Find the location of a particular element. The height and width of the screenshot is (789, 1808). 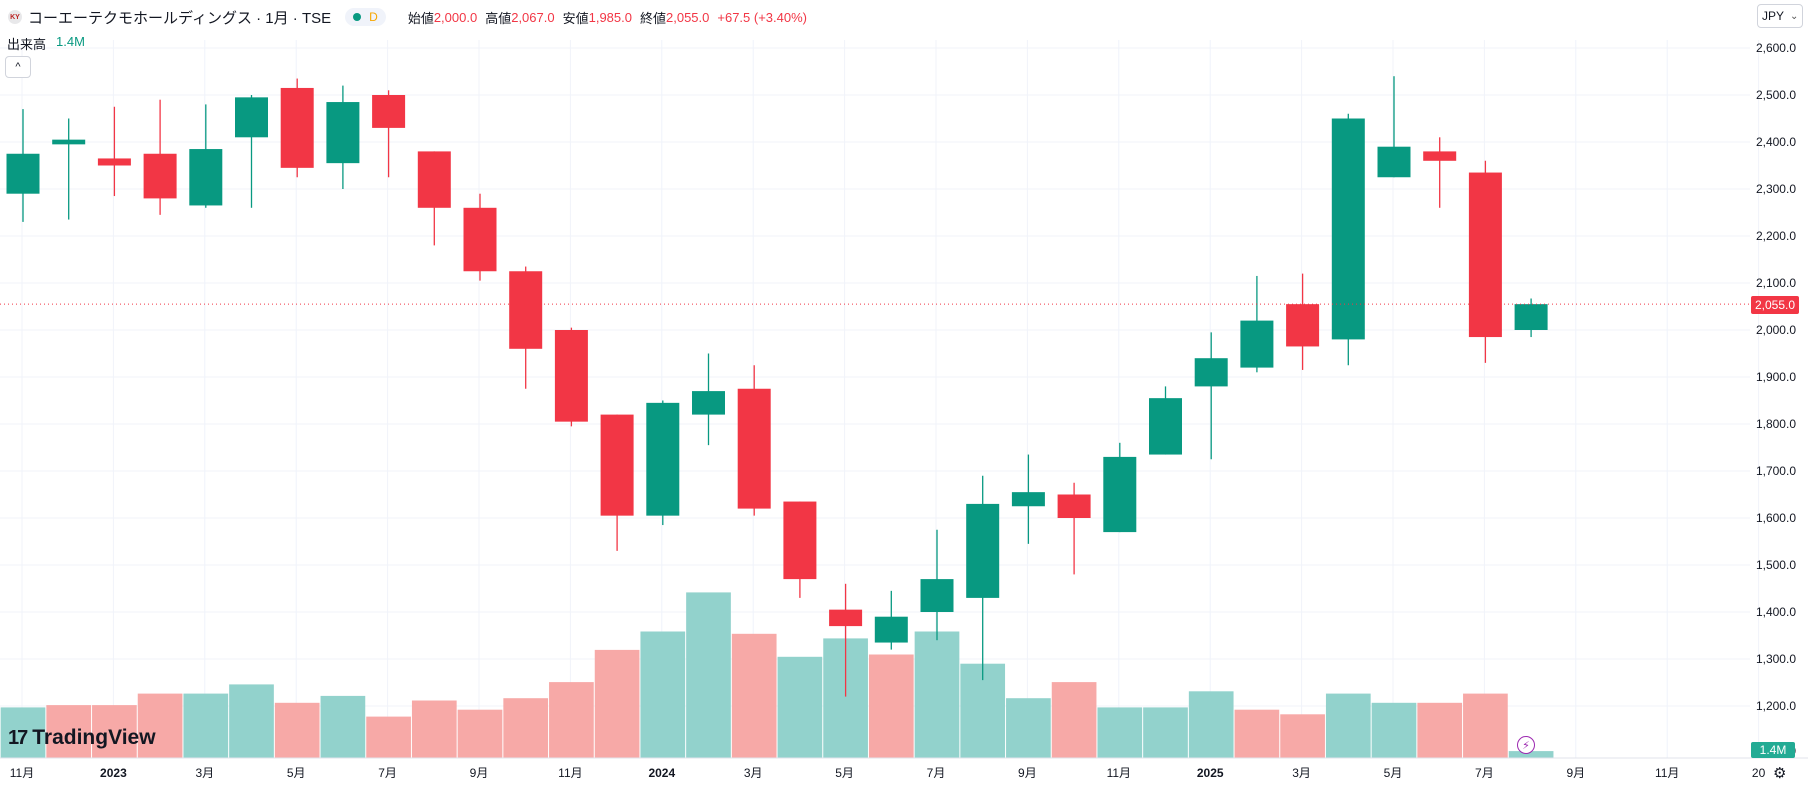

last-price-tag: 2,055.0 is located at coordinates (1775, 305).